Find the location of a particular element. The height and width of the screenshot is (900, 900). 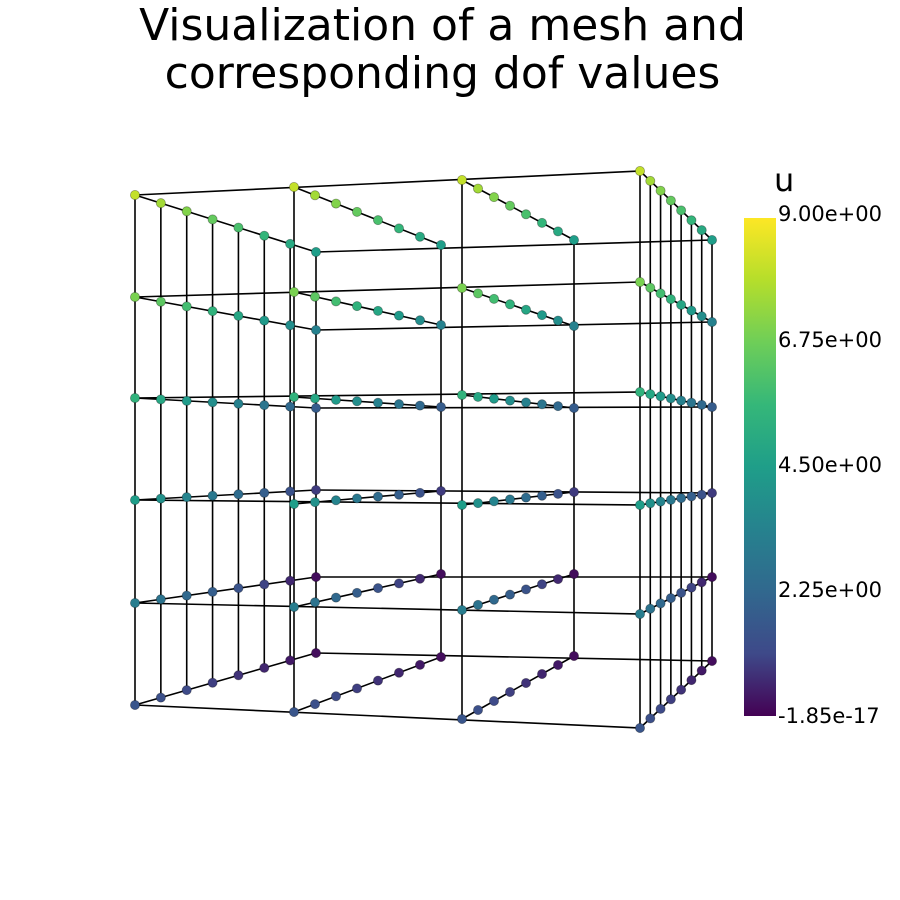

colorbar-title: u is located at coordinates (784, 180).